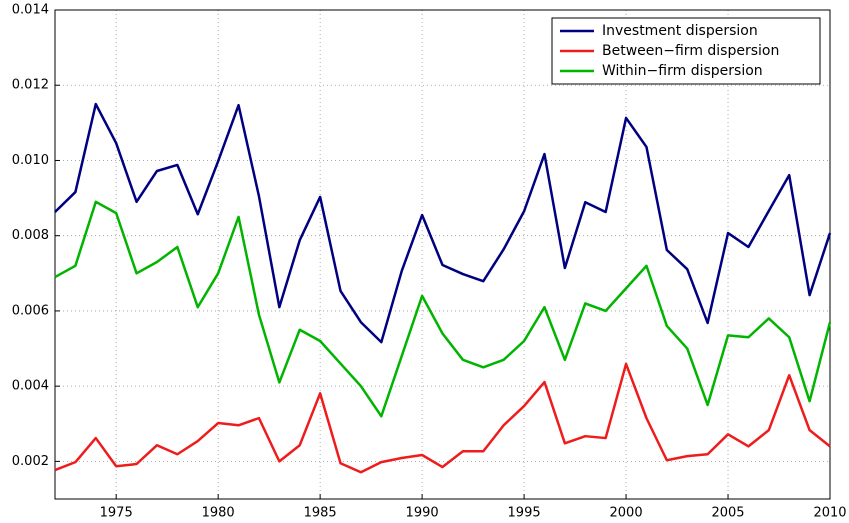 Image resolution: width=849 pixels, height=523 pixels. What do you see at coordinates (30, 235) in the screenshot?
I see `y-tick-label: 0.008` at bounding box center [30, 235].